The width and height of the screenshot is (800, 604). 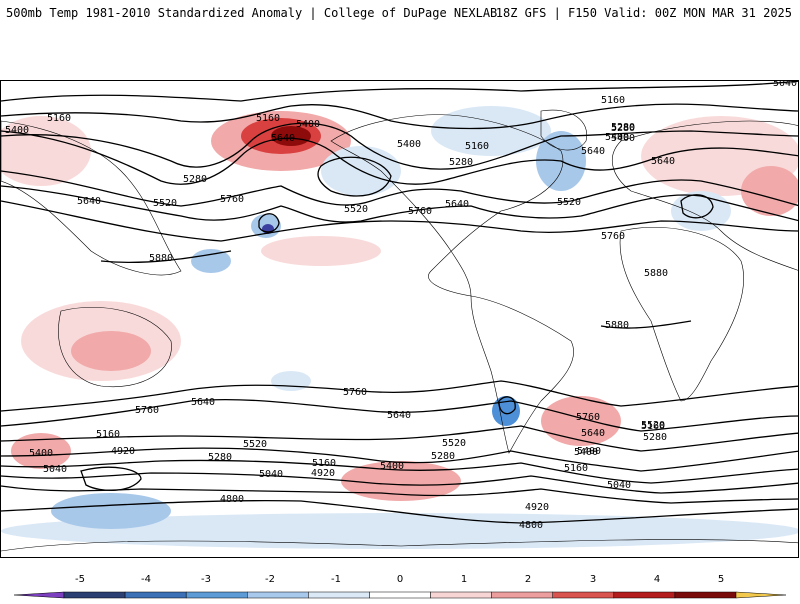 I want to click on contour-closed-low-hawaii, so click(x=269, y=223).